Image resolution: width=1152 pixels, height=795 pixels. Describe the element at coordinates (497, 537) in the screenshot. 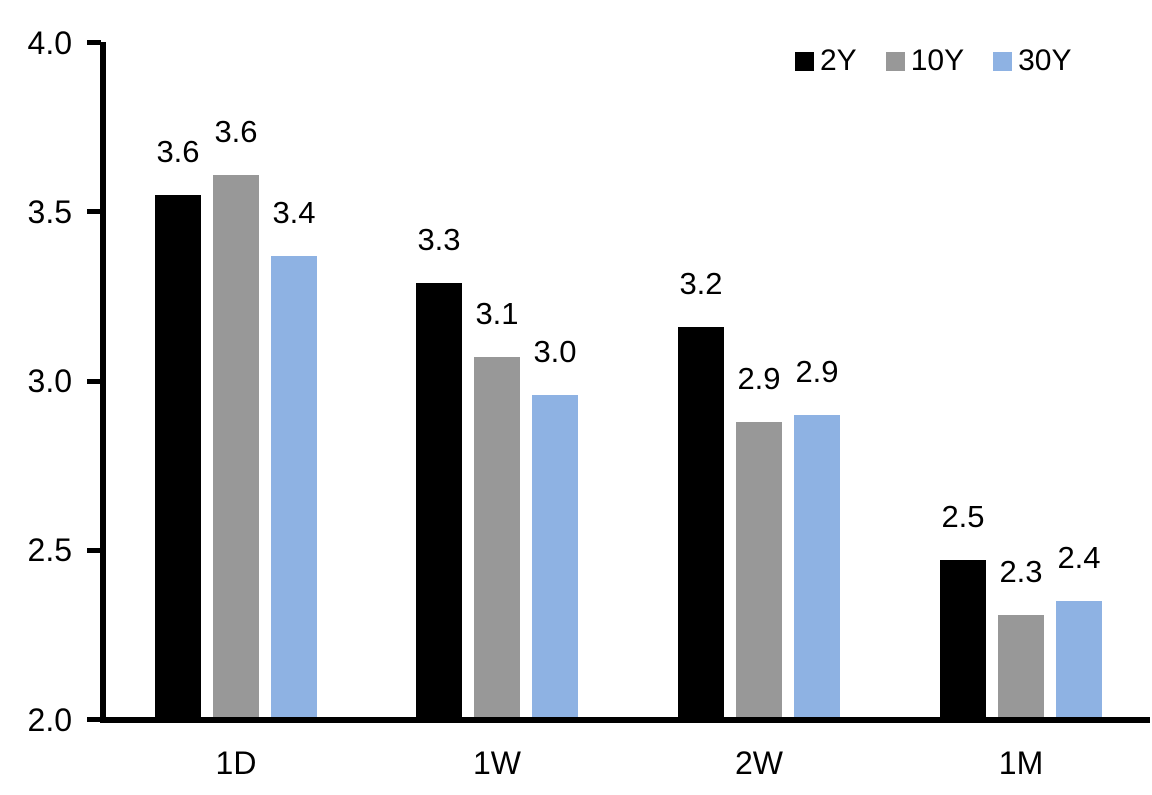

I see `bar-10y-1w` at that location.